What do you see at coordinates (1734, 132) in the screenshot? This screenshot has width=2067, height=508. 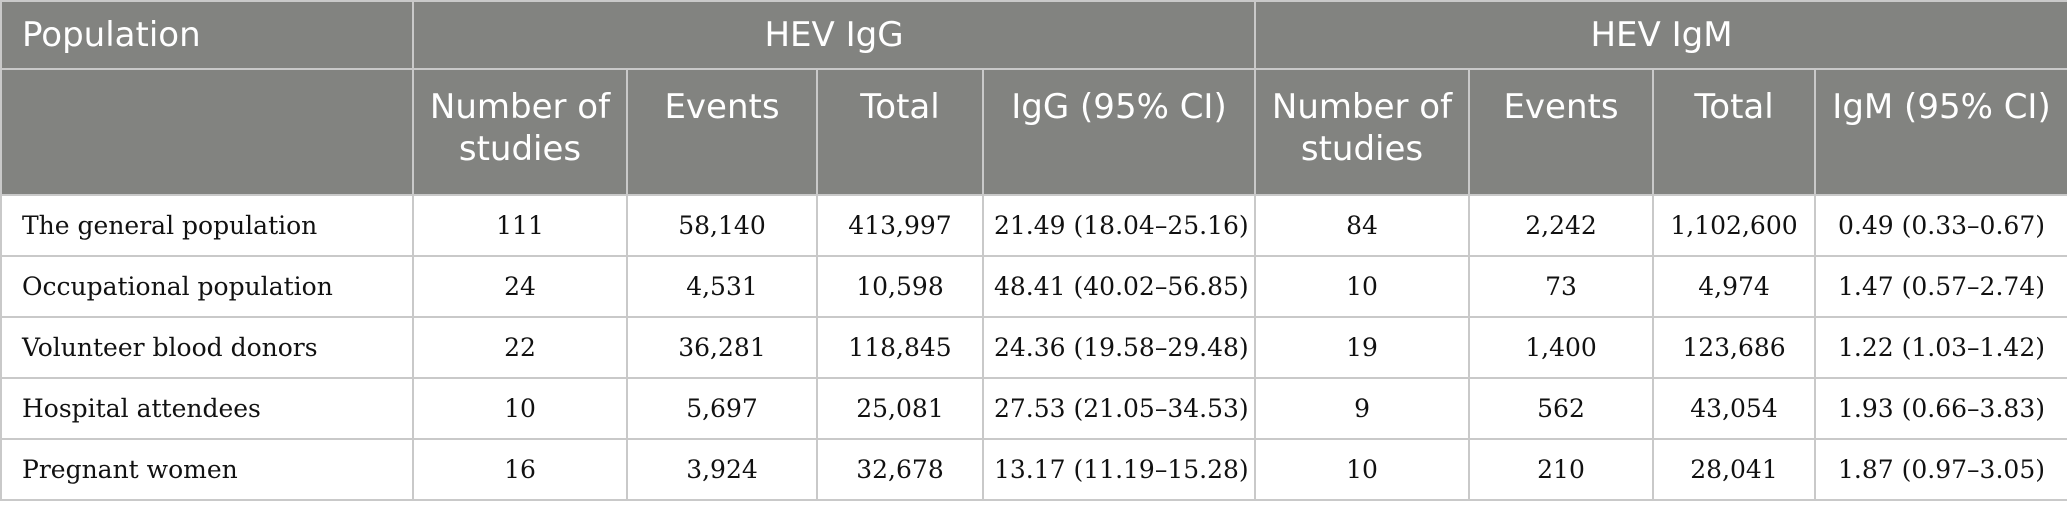 I see `header-igm-total: Total` at bounding box center [1734, 132].